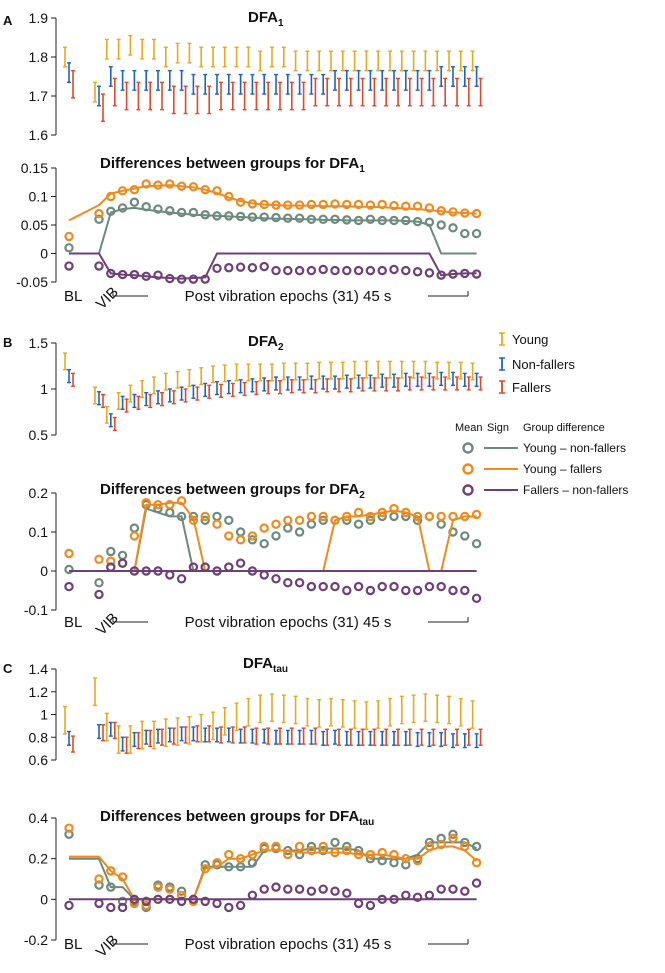 The image size is (665, 973). What do you see at coordinates (7, 342) in the screenshot?
I see `panel-letter-b: B` at bounding box center [7, 342].